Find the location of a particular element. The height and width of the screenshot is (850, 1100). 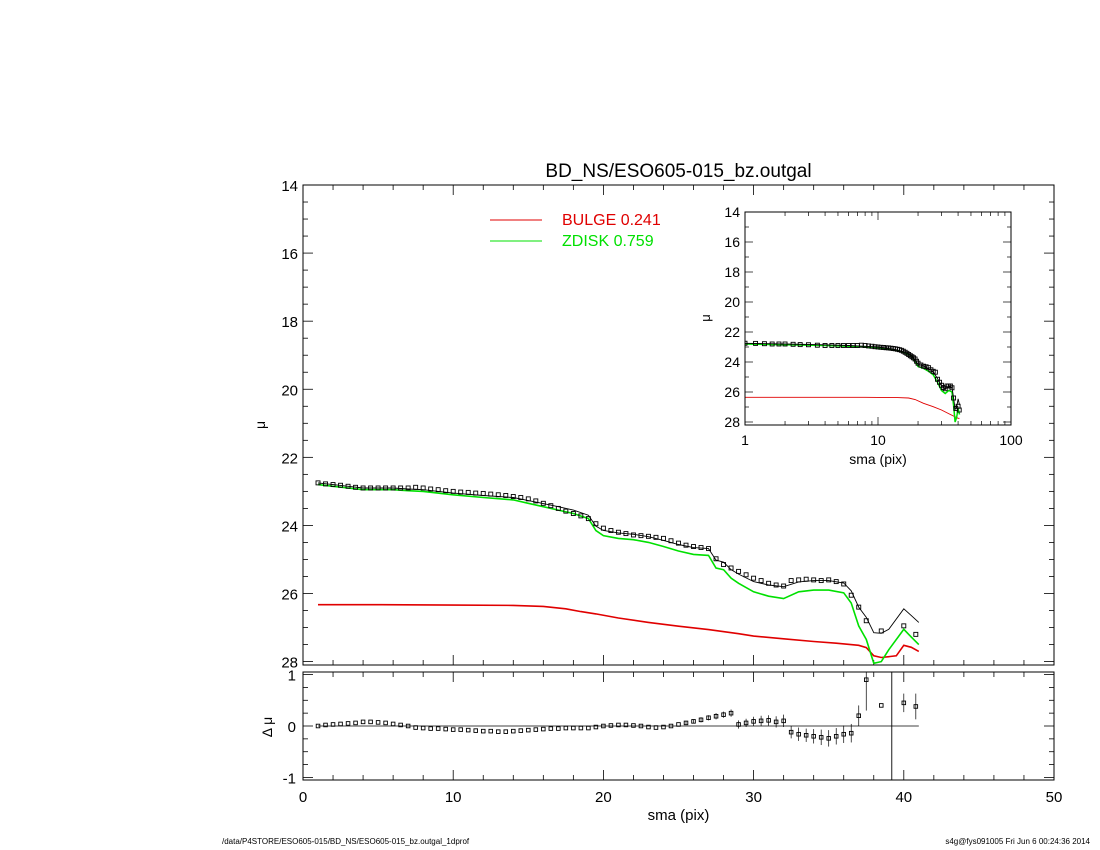

inset-background is located at coordinates (878, 318).